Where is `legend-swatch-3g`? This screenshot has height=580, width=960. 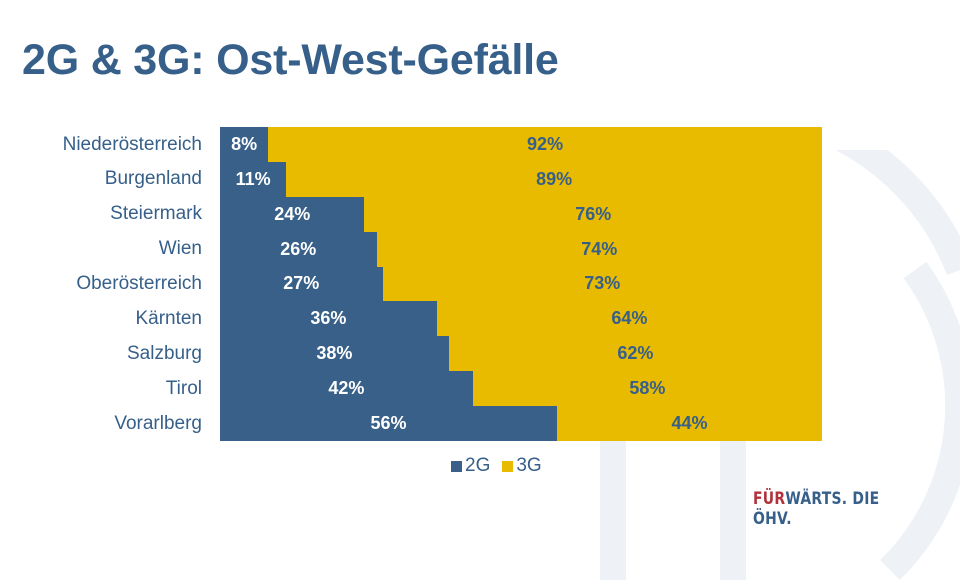 legend-swatch-3g is located at coordinates (508, 466).